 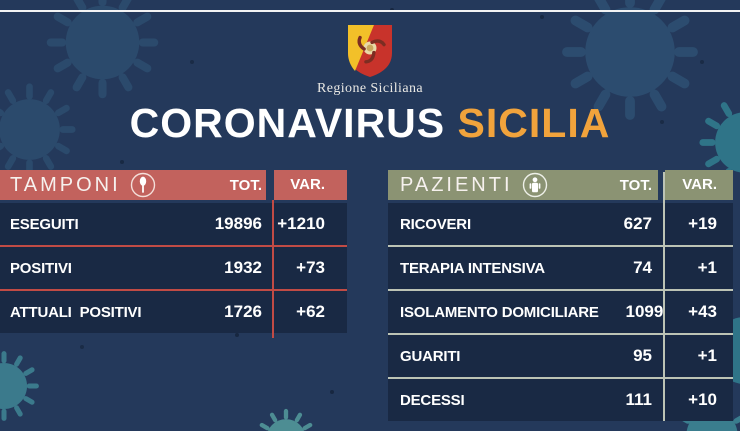 What do you see at coordinates (639, 399) in the screenshot?
I see `row-total-value: 111` at bounding box center [639, 399].